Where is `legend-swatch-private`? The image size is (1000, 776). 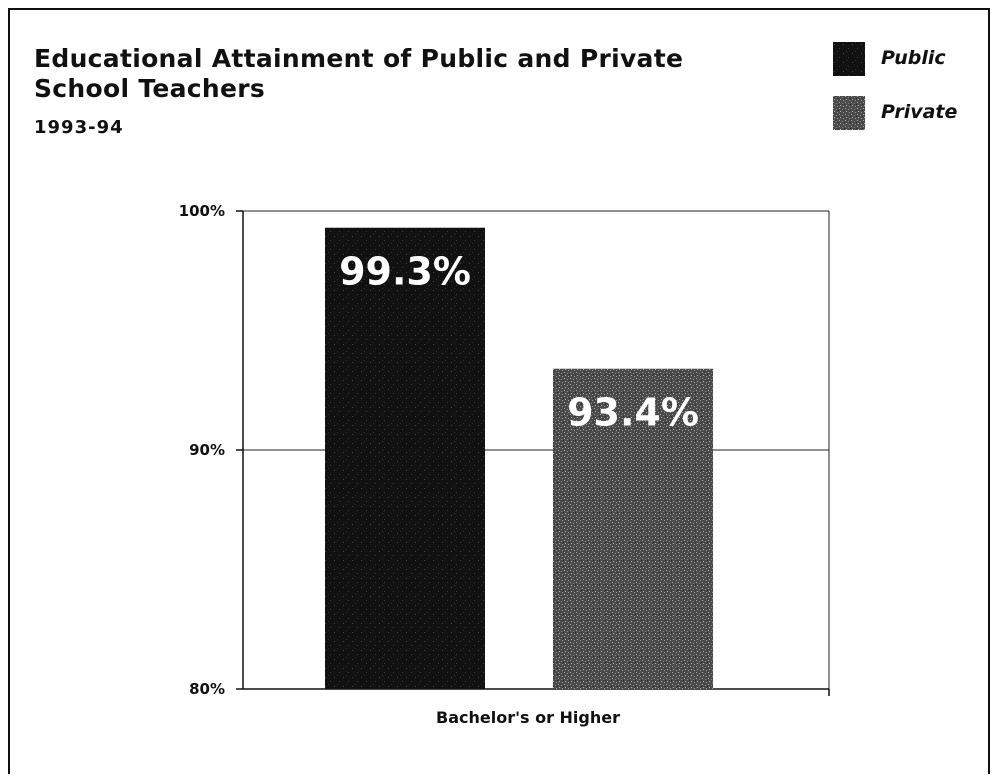
legend-swatch-private is located at coordinates (849, 113).